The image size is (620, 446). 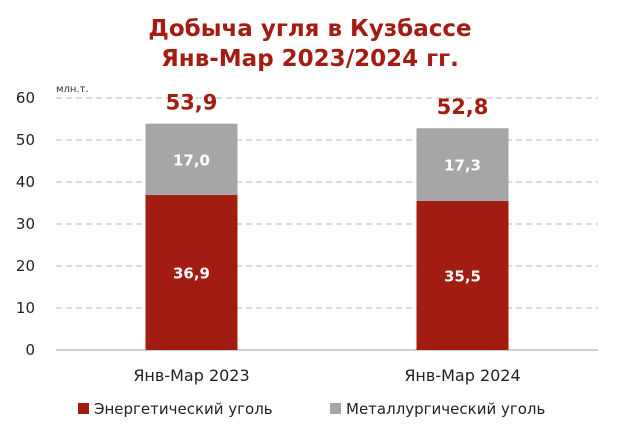 I want to click on bar-segment-label: 35,5, so click(x=462, y=276).